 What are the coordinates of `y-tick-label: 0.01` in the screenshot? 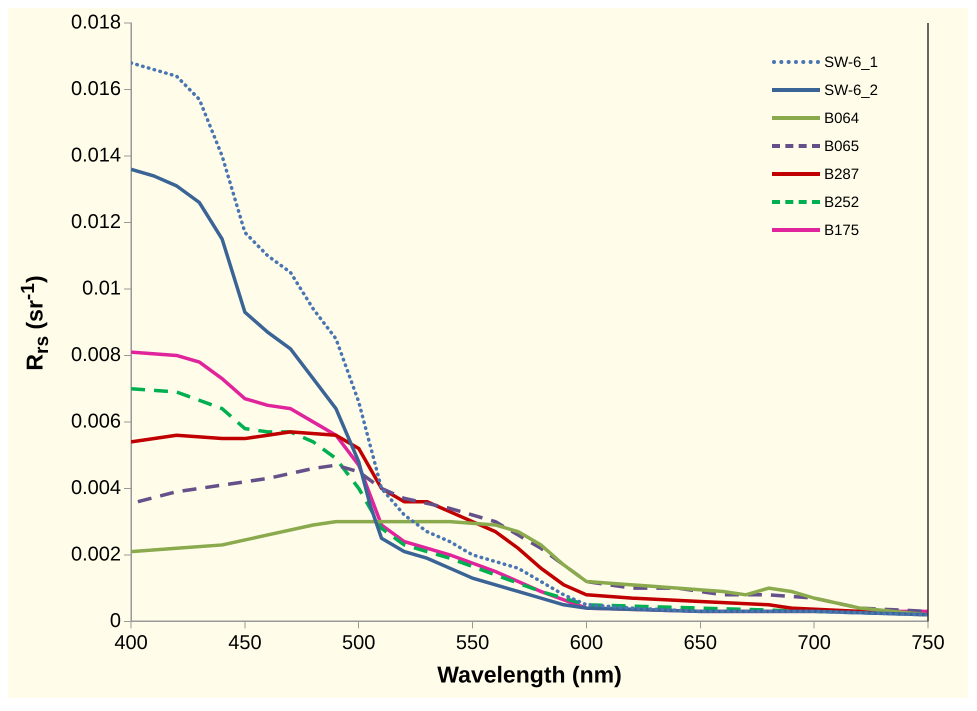 It's located at (102, 288).